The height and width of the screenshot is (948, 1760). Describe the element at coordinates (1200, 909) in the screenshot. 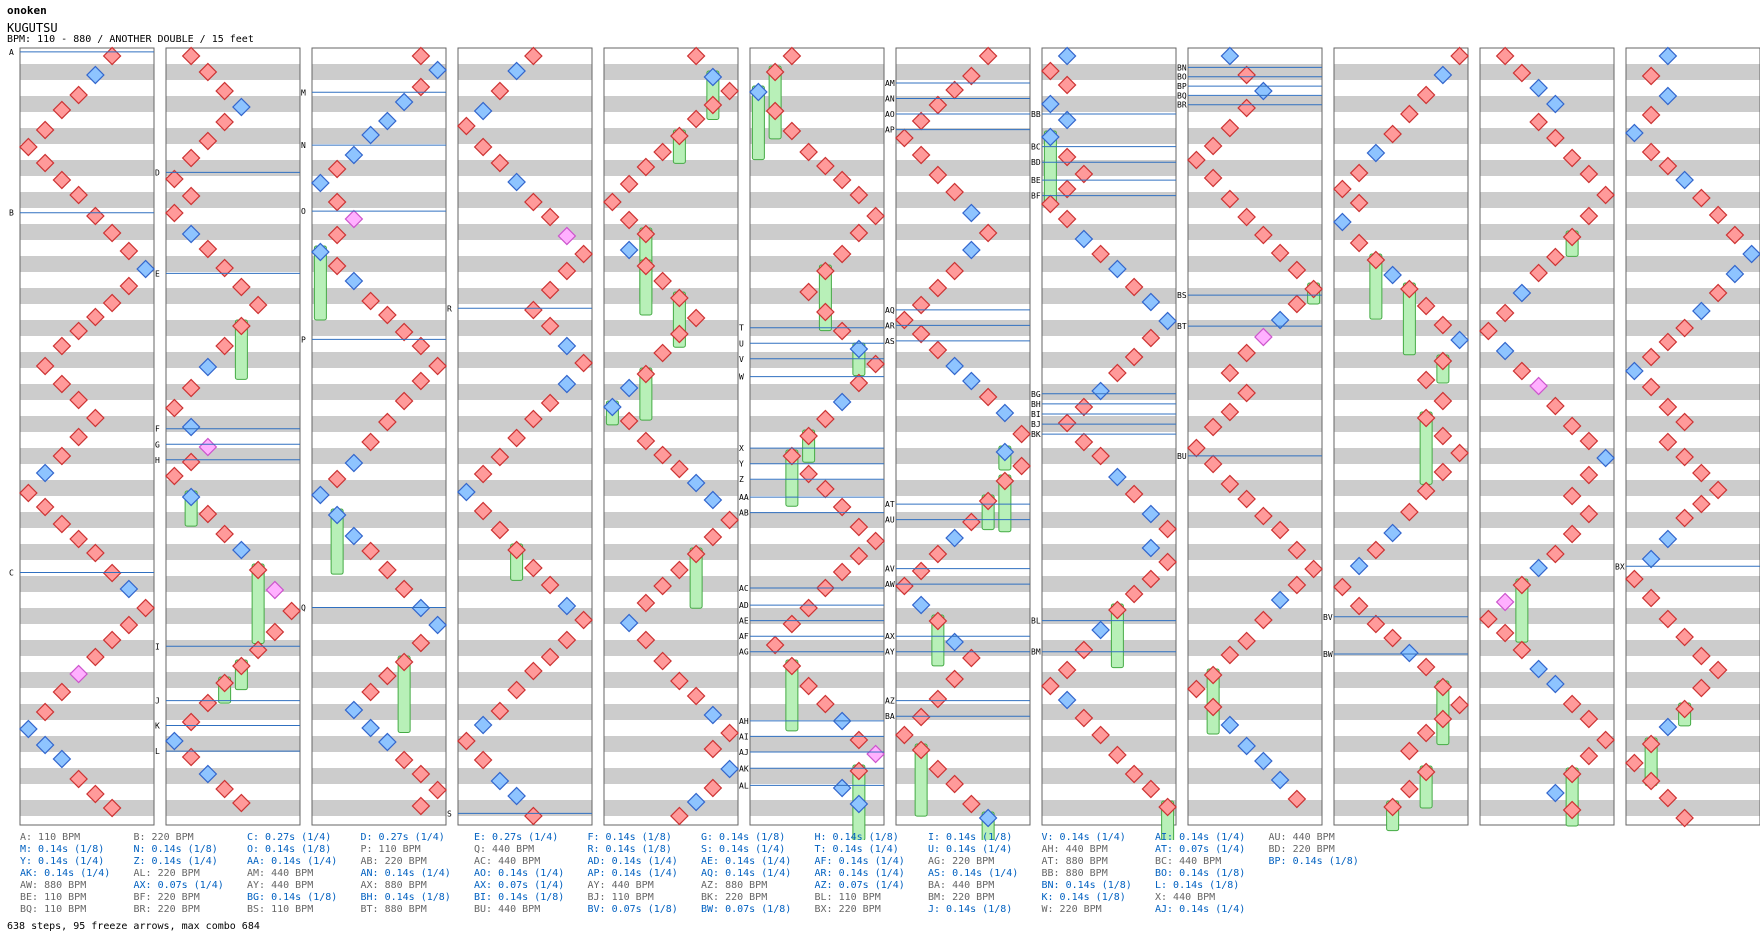

I see `legend-item: AJ: 0.14s (1/4)` at that location.